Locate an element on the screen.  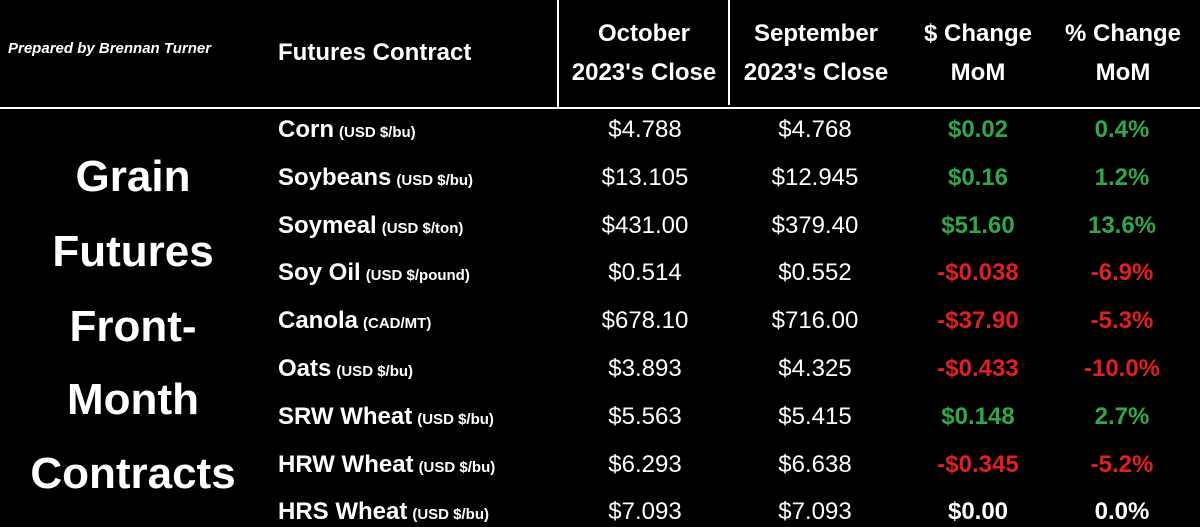
header-line: October is located at coordinates (643, 33).